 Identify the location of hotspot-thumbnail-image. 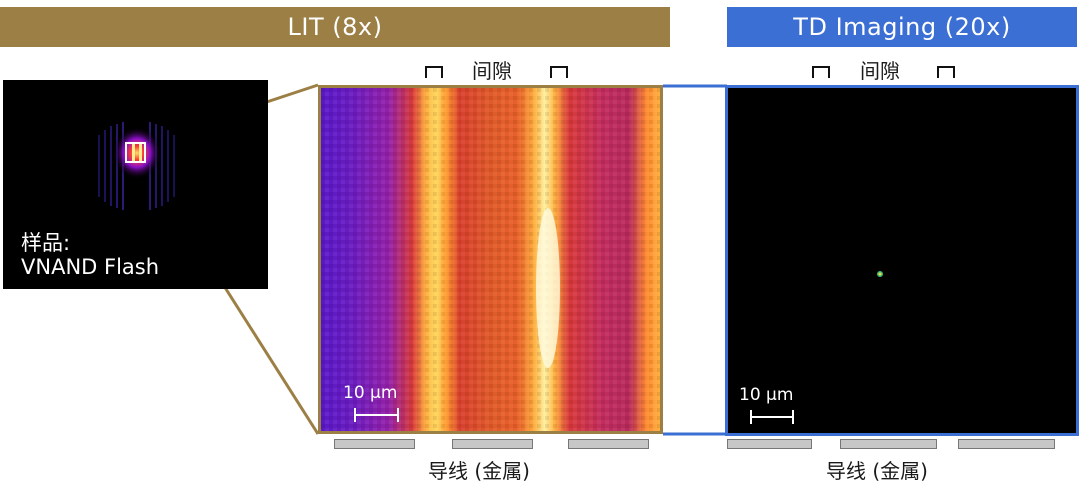
(136, 166).